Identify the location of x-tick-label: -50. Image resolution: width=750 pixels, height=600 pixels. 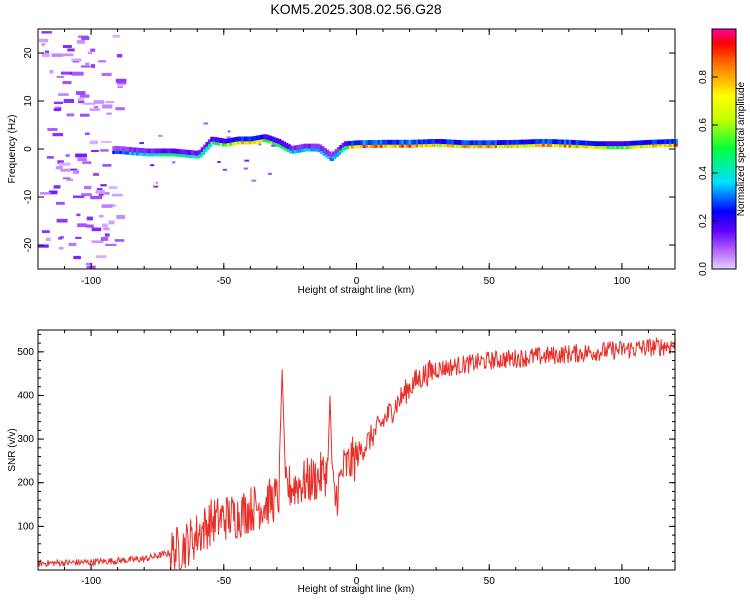
(224, 281).